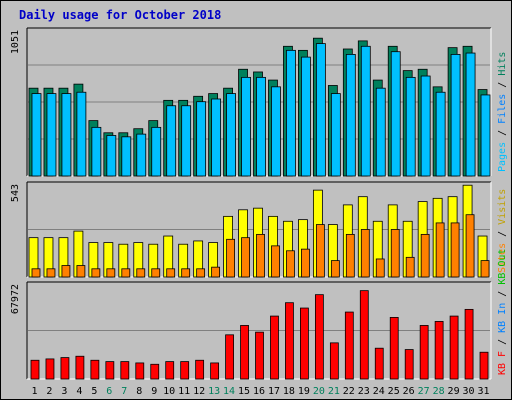 This screenshot has height=400, width=512. Describe the element at coordinates (469, 391) in the screenshot. I see `x-tick-label: 30` at that location.